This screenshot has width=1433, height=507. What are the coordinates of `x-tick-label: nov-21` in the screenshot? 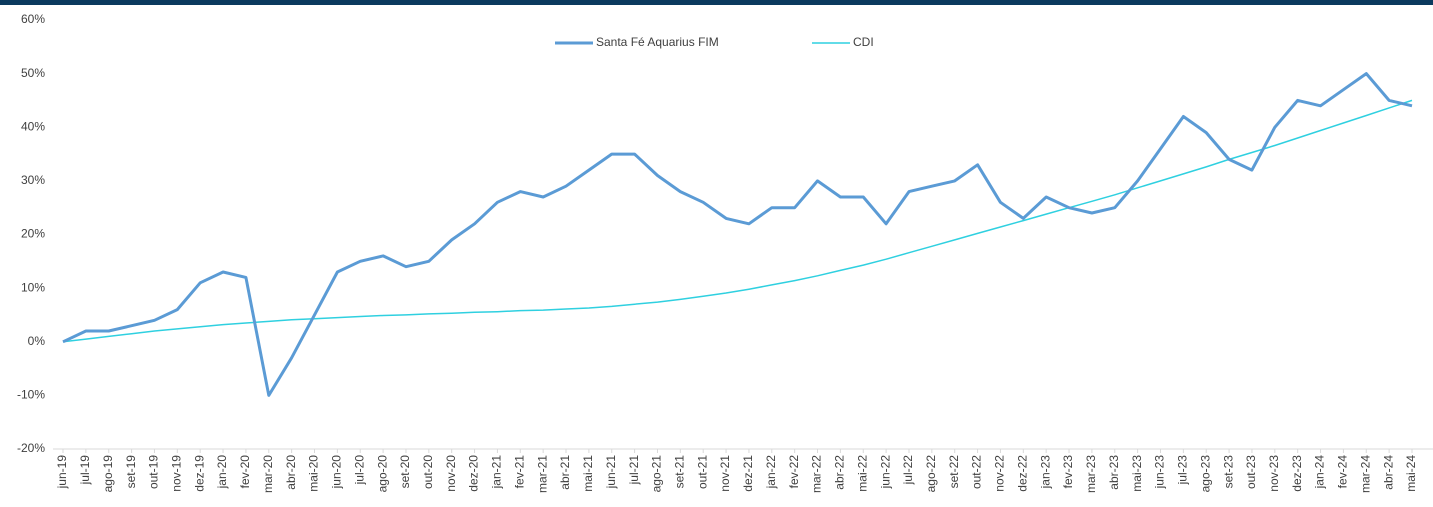 It's located at (725, 473).